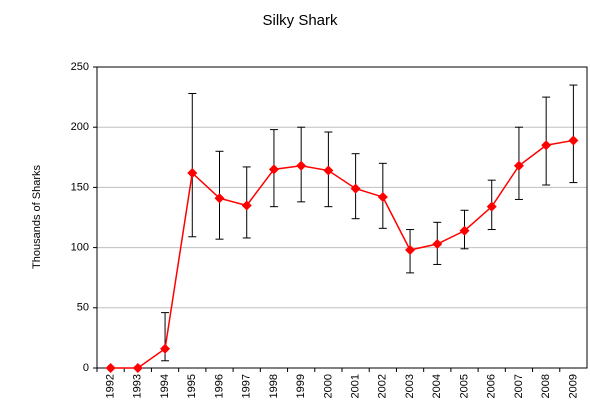 The width and height of the screenshot is (590, 418). Describe the element at coordinates (165, 386) in the screenshot. I see `x-tick-label: 1994` at that location.